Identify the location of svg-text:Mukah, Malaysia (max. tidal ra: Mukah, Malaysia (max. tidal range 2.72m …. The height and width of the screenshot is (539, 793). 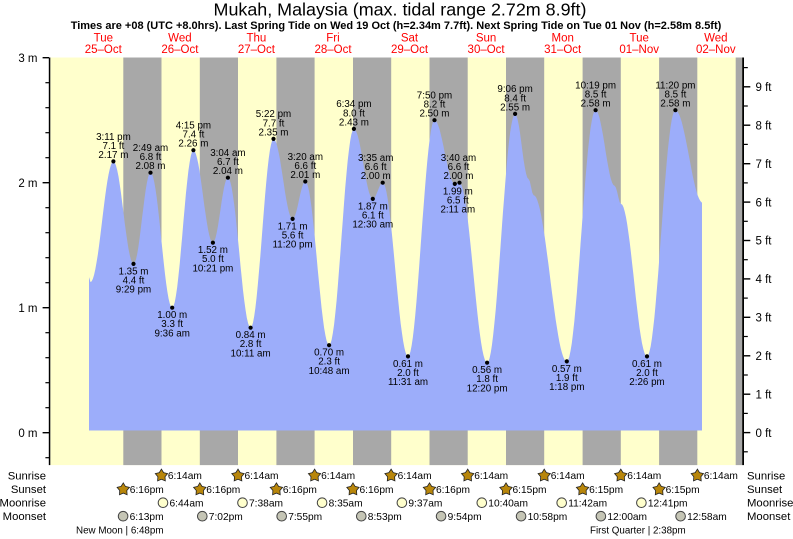
(400, 10).